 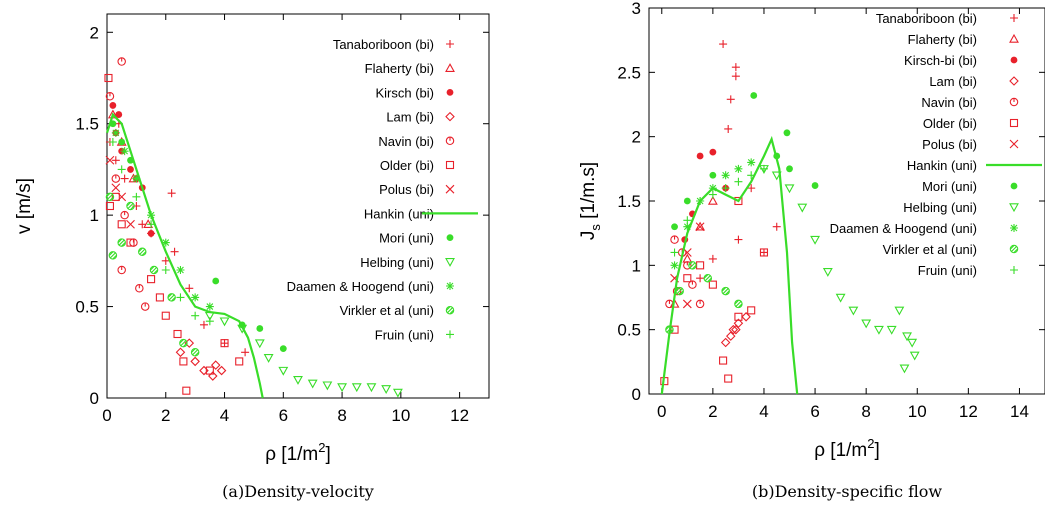 What do you see at coordinates (942, 165) in the screenshot?
I see `chart-b-legend-label: Hankin (uni)` at bounding box center [942, 165].